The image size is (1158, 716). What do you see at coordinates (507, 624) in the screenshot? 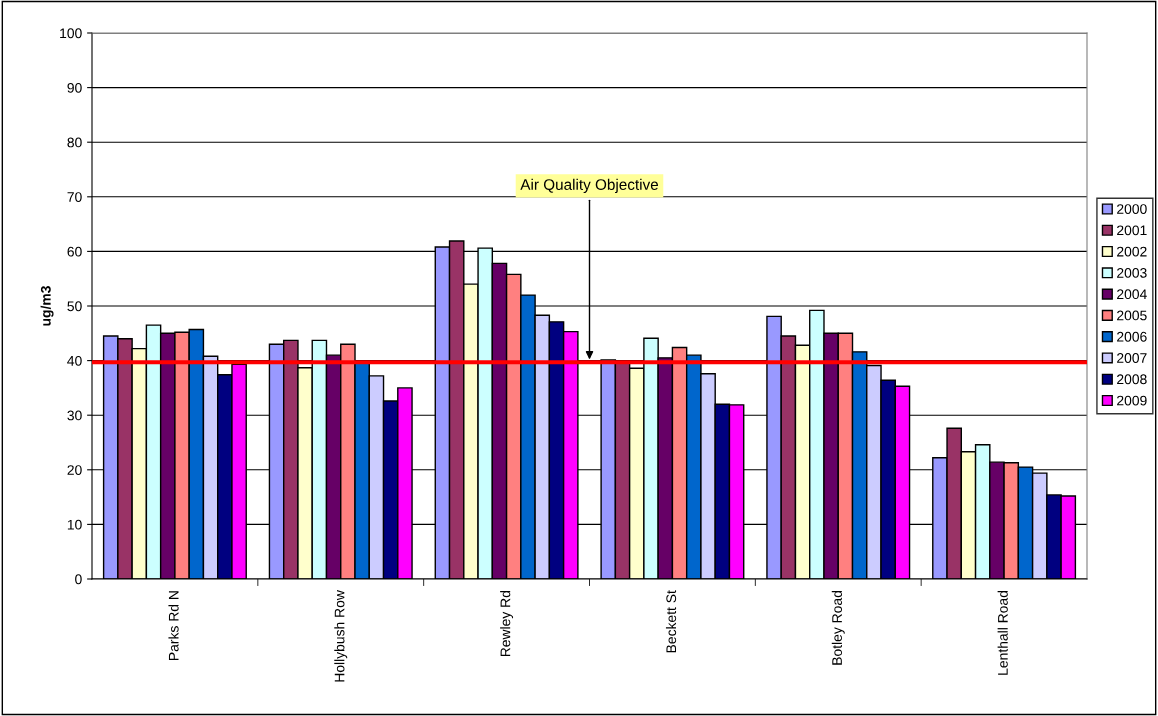
I see `x-tick-label: Rewley Rd` at bounding box center [507, 624].